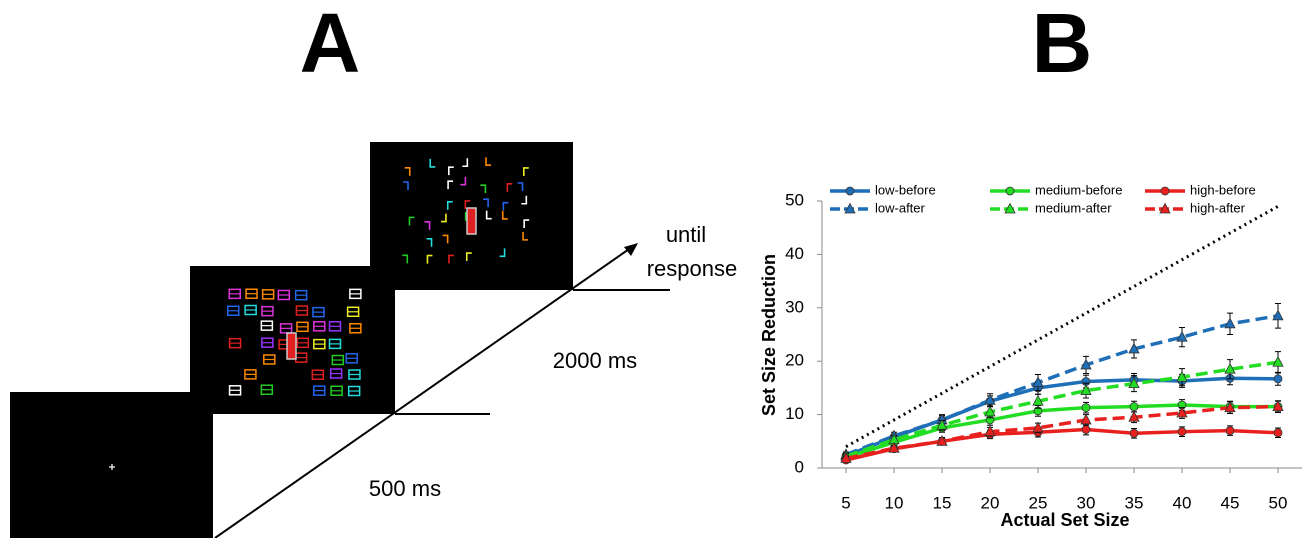 The height and width of the screenshot is (543, 1314). What do you see at coordinates (794, 413) in the screenshot?
I see `y-tick-label: 10` at bounding box center [794, 413].